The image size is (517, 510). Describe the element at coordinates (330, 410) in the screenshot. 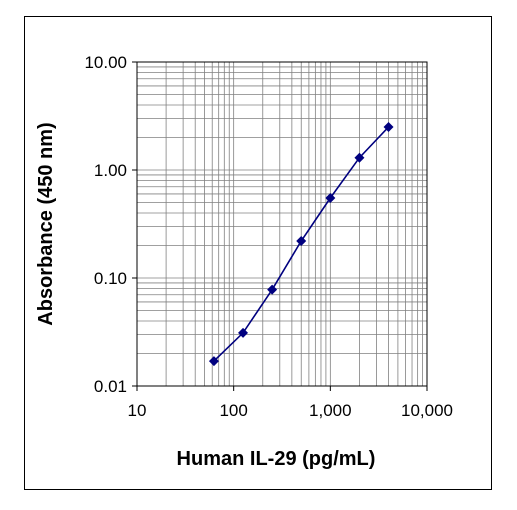

I see `x-tick-label: 1,000` at that location.